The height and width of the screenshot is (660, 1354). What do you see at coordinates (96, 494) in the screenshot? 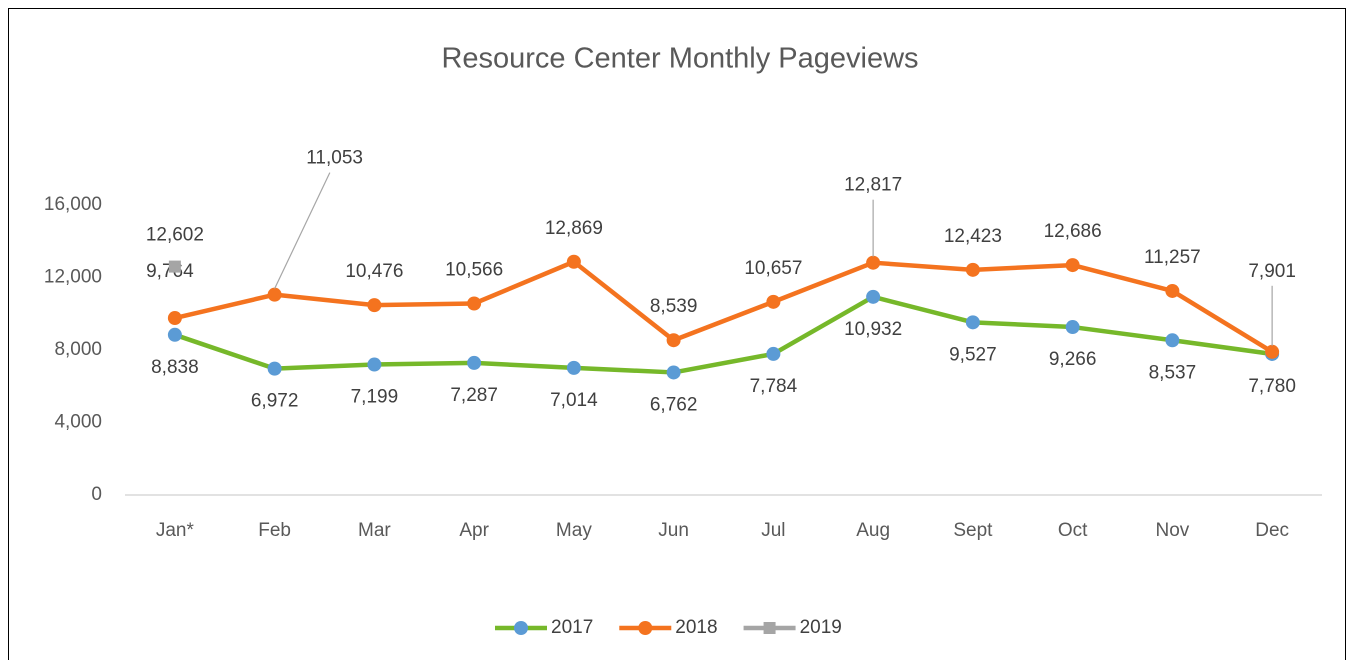
I see `y-tick-label: 0` at bounding box center [96, 494].